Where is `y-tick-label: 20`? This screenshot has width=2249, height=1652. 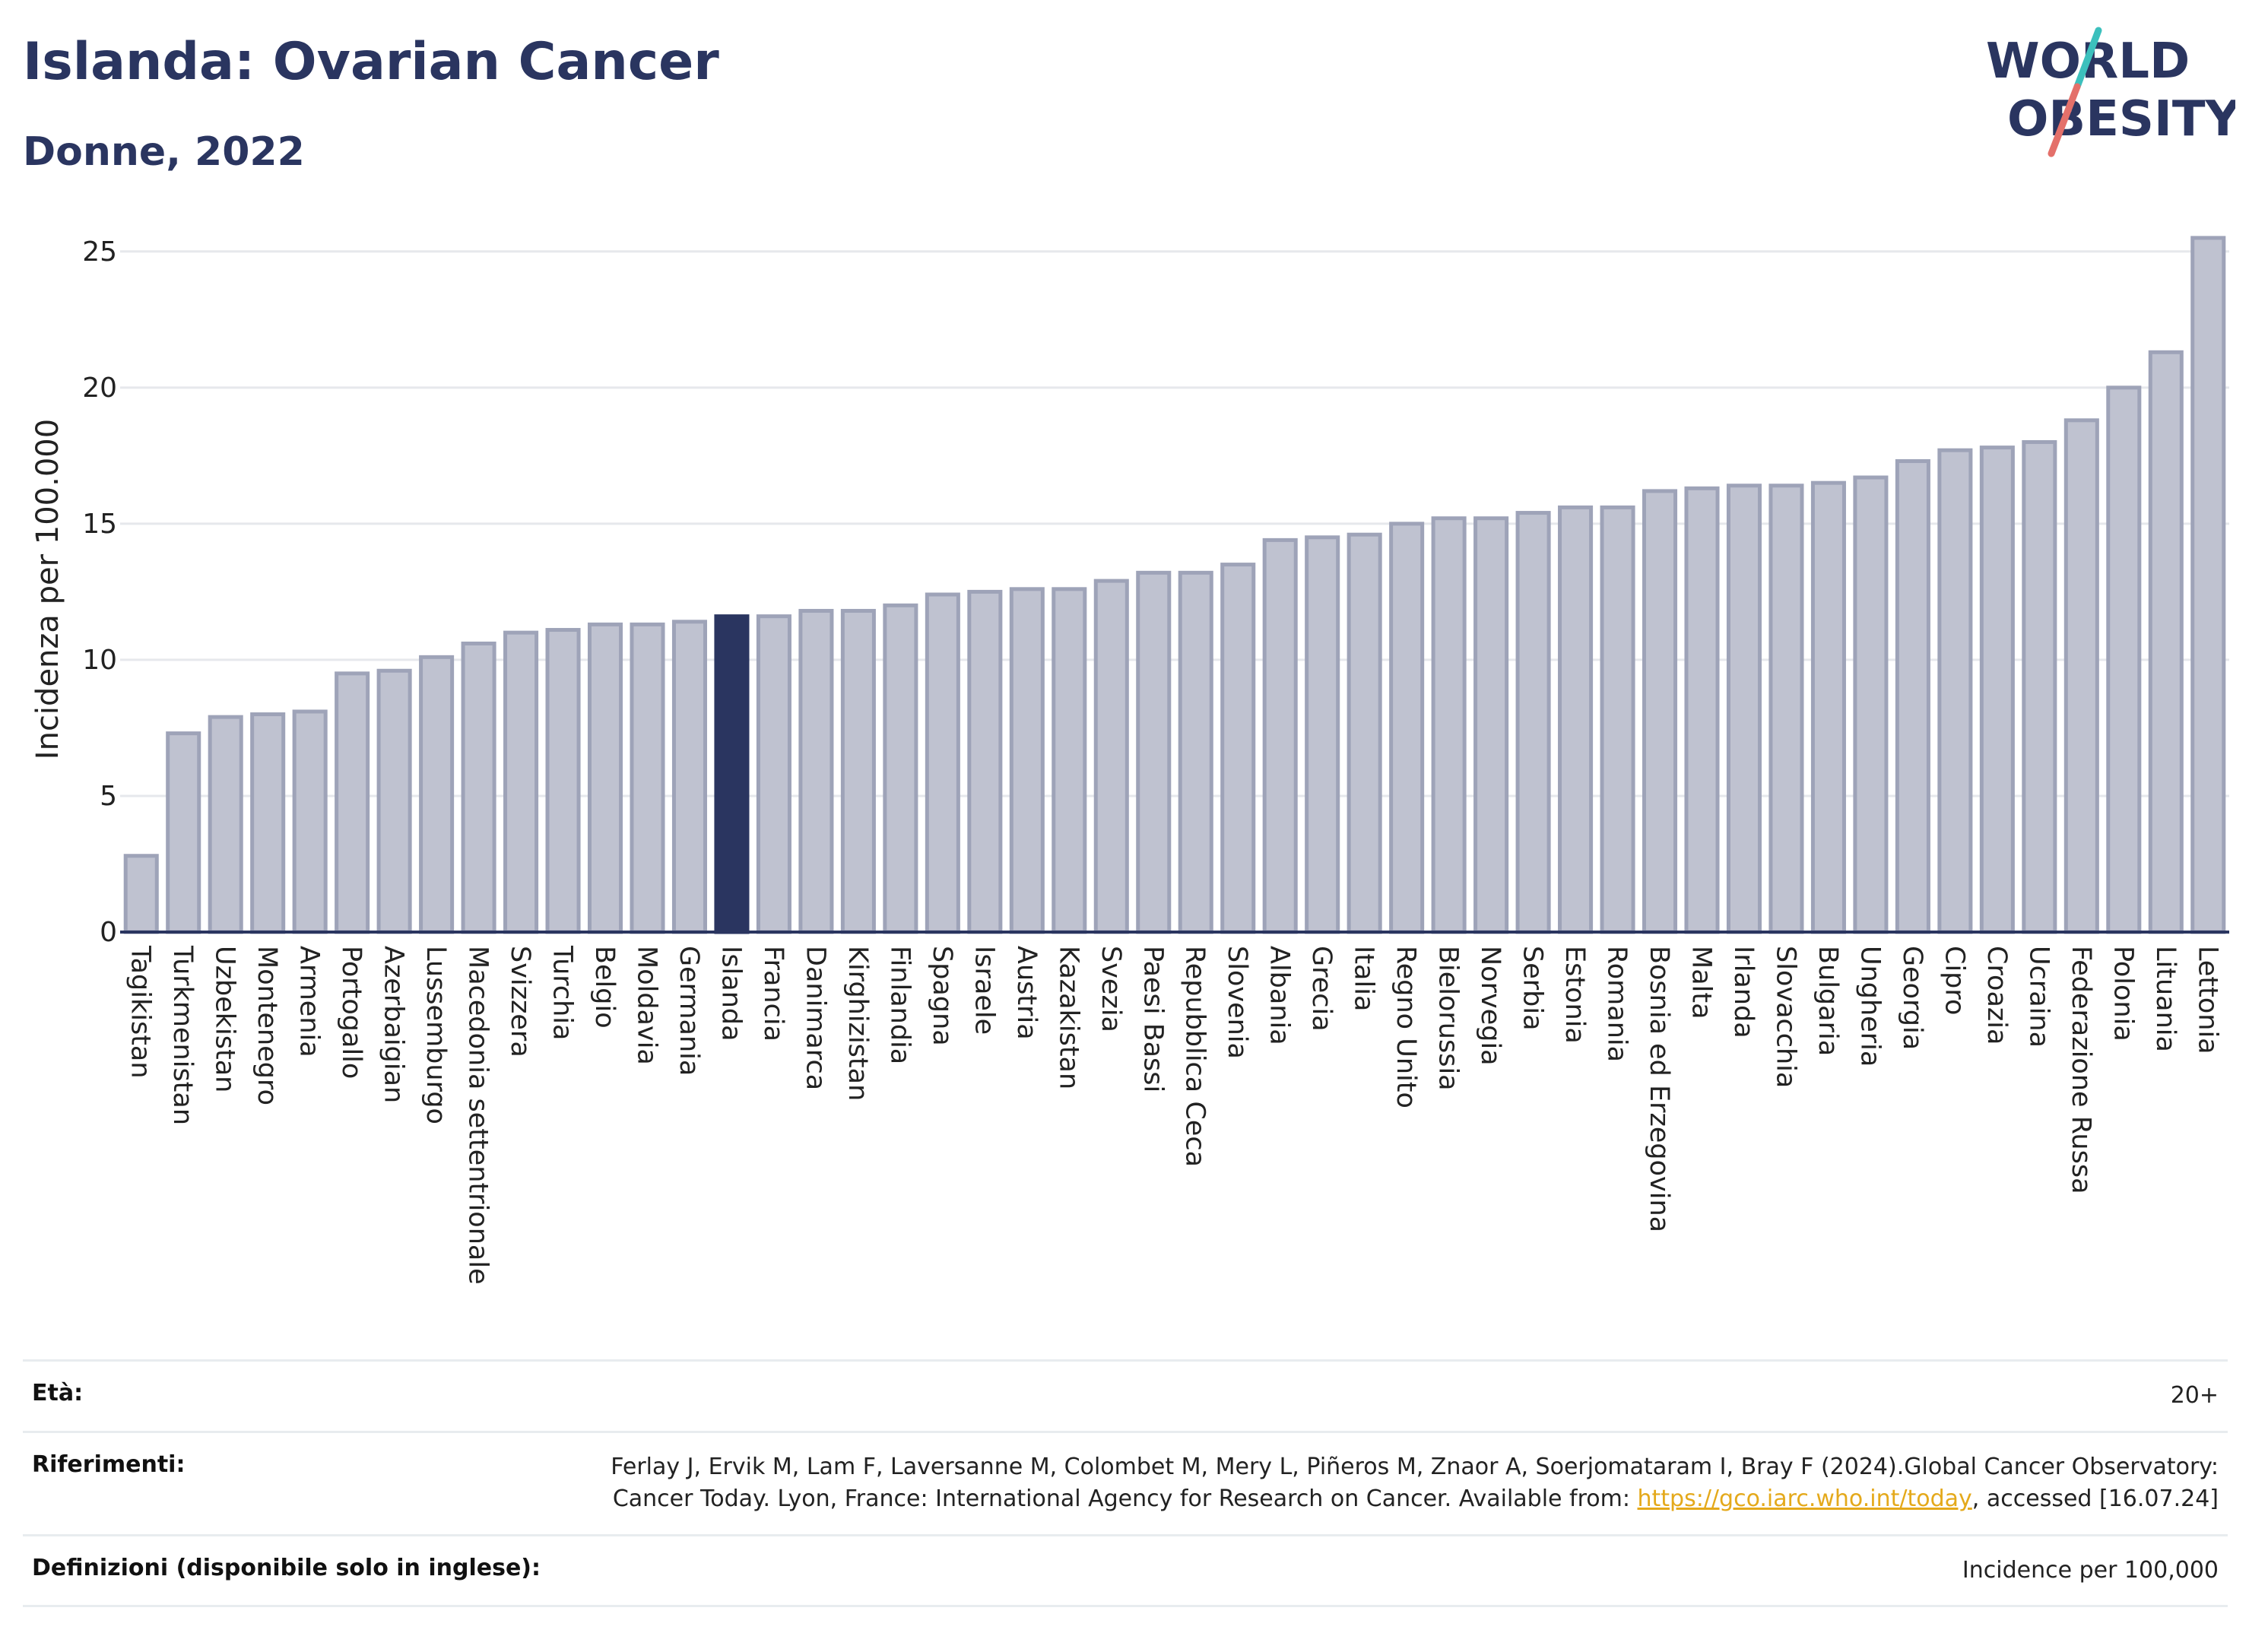 y-tick-label: 20 is located at coordinates (99, 388).